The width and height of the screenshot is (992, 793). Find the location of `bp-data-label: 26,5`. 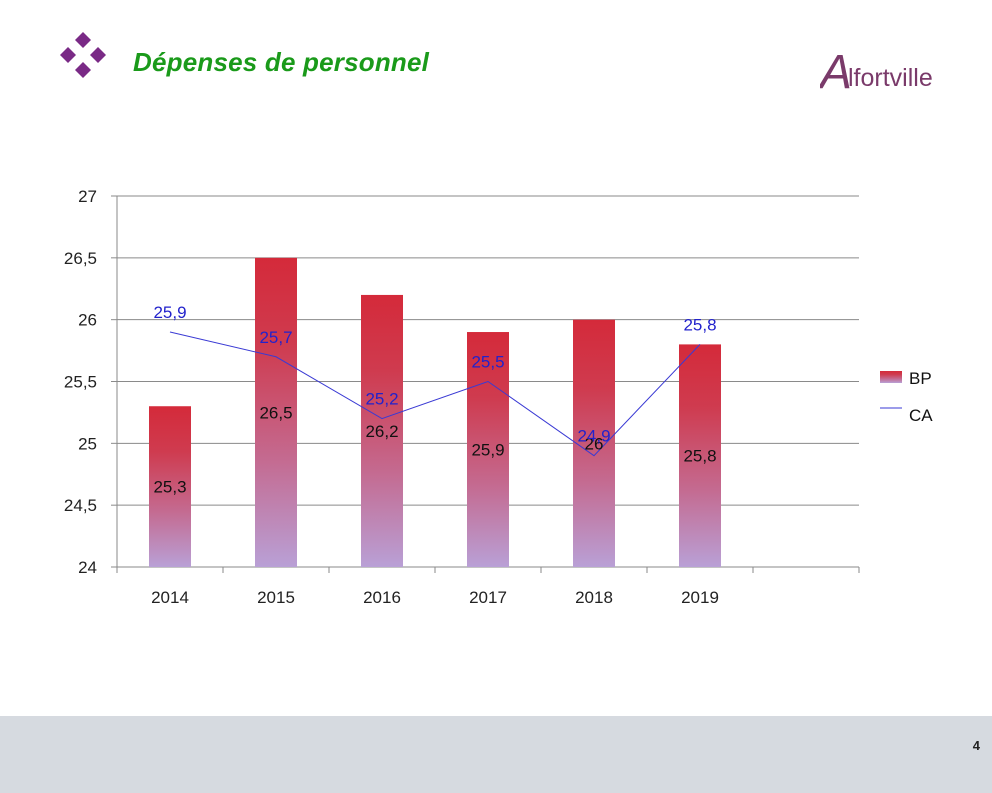

bp-data-label: 26,5 is located at coordinates (275, 412).